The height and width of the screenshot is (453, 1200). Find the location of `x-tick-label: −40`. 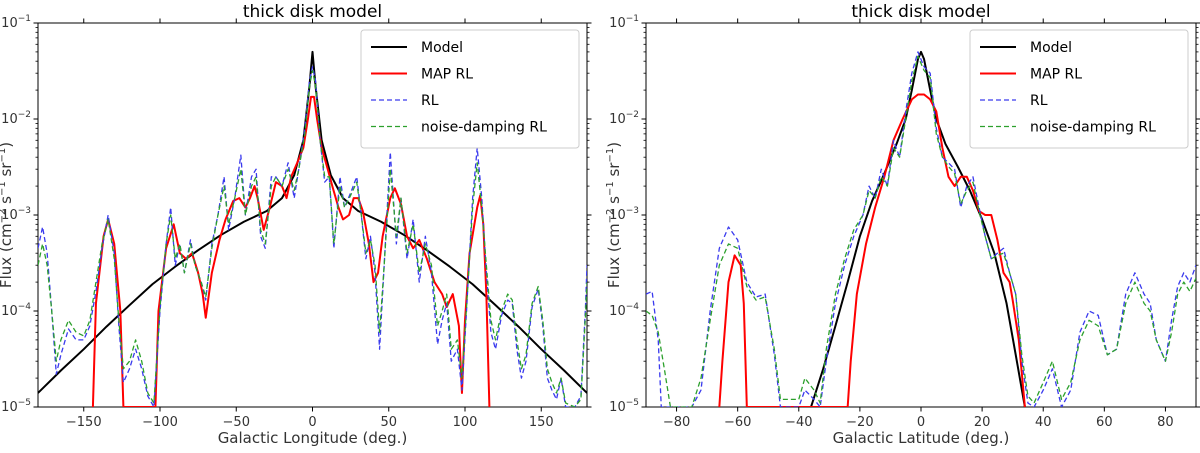

x-tick-label: −40 is located at coordinates (798, 422).